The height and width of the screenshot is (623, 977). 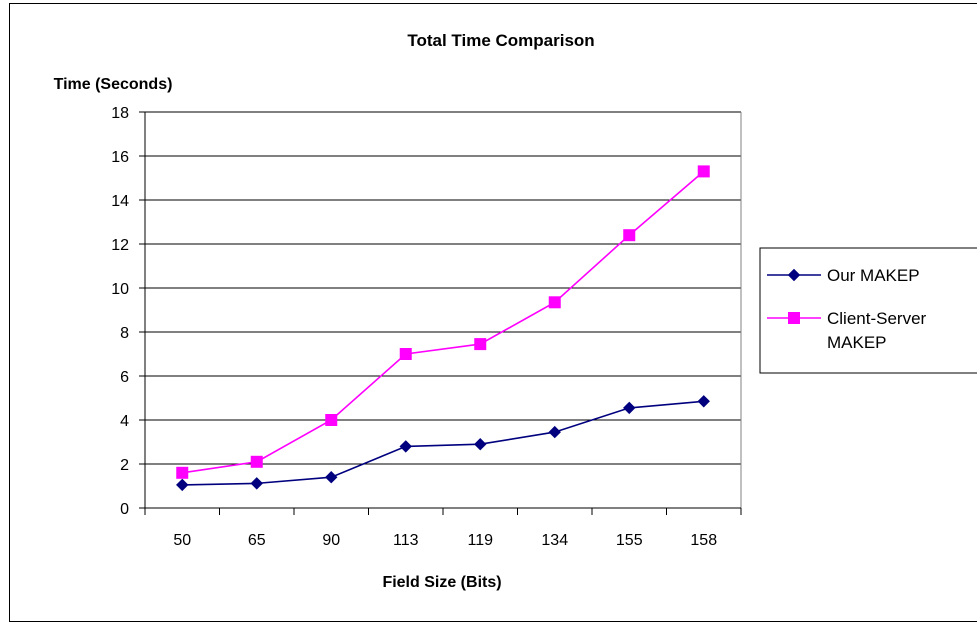 What do you see at coordinates (441, 582) in the screenshot?
I see `x-axis-title: Field Size (Bits)` at bounding box center [441, 582].